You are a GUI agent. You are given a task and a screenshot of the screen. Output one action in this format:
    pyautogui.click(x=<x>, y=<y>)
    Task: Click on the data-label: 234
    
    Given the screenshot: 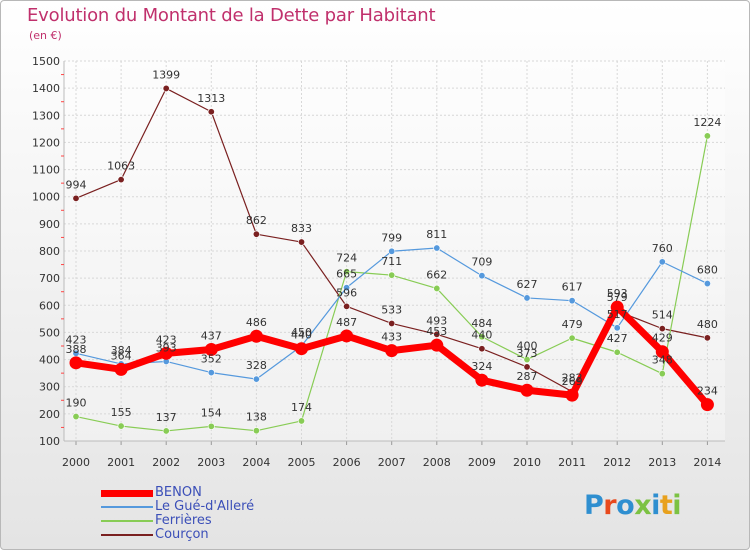 What is the action you would take?
    pyautogui.click(x=707, y=391)
    